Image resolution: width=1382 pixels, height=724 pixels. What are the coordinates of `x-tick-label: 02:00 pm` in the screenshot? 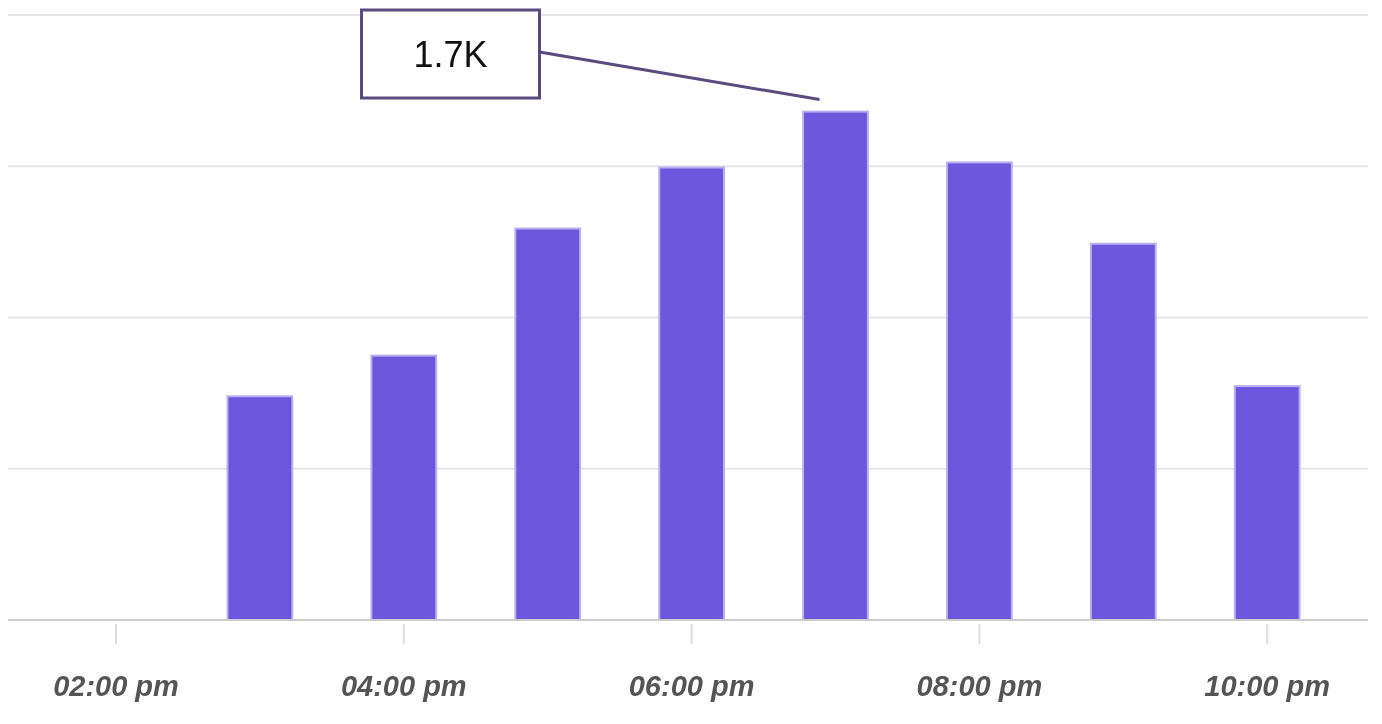 It's located at (116, 686).